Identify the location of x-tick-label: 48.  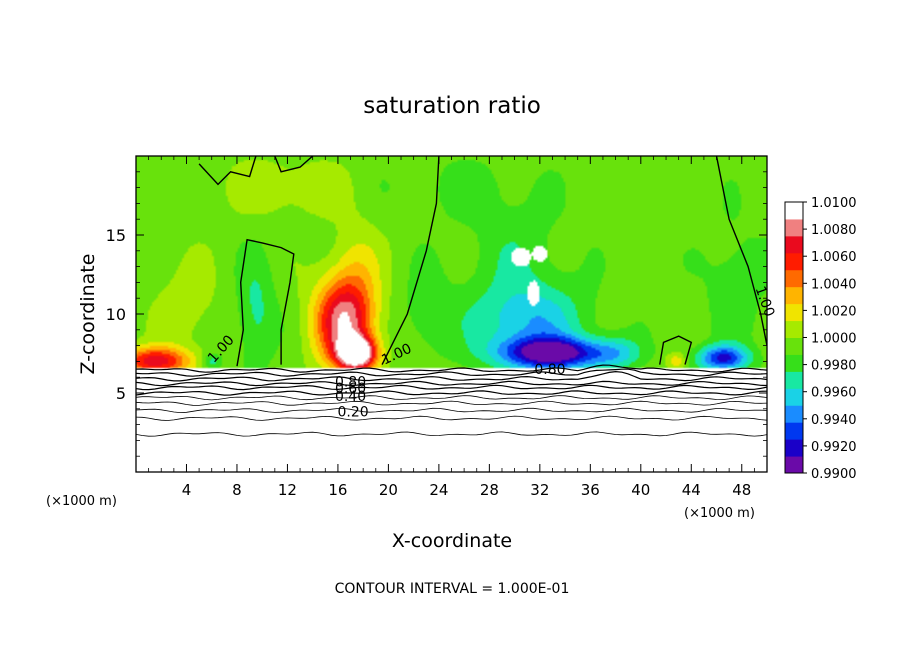
(741, 490).